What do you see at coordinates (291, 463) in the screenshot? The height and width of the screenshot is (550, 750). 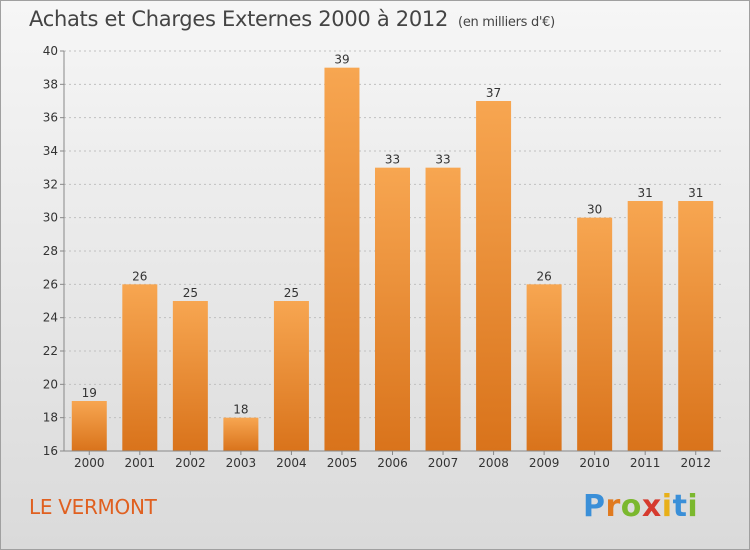 I see `x-tick-label: 2004` at bounding box center [291, 463].